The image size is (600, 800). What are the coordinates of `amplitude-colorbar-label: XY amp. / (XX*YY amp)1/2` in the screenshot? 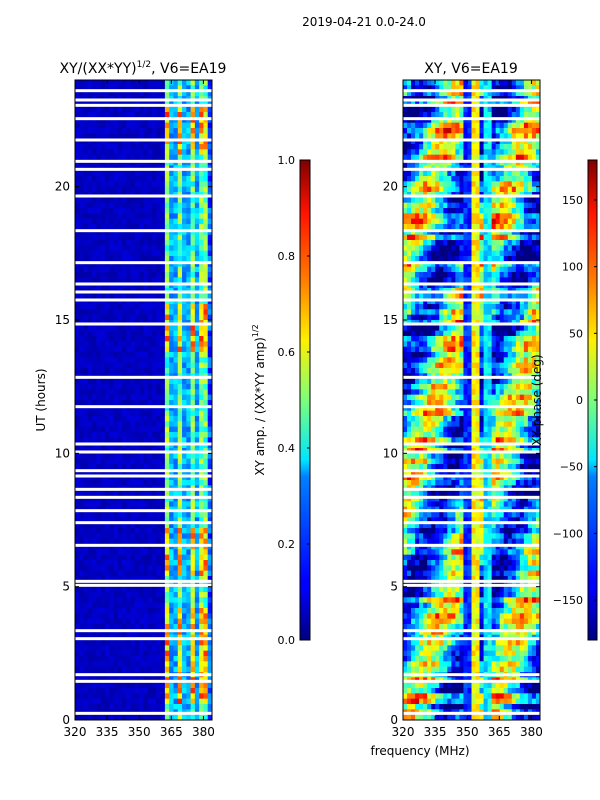 It's located at (259, 399).